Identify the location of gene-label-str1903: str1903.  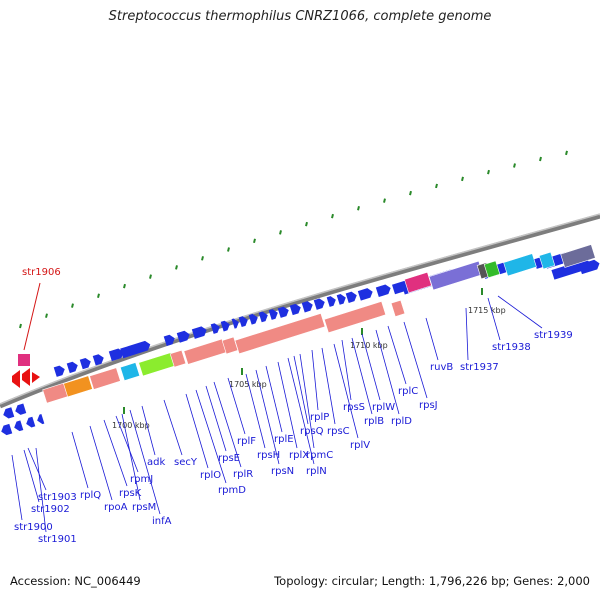
(57, 497).